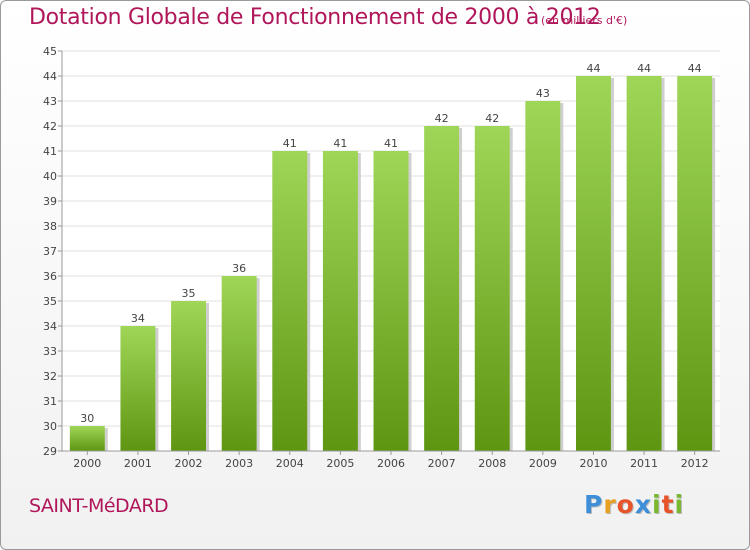 This screenshot has width=750, height=550. What do you see at coordinates (87, 463) in the screenshot?
I see `x-tick-label: 2000` at bounding box center [87, 463].